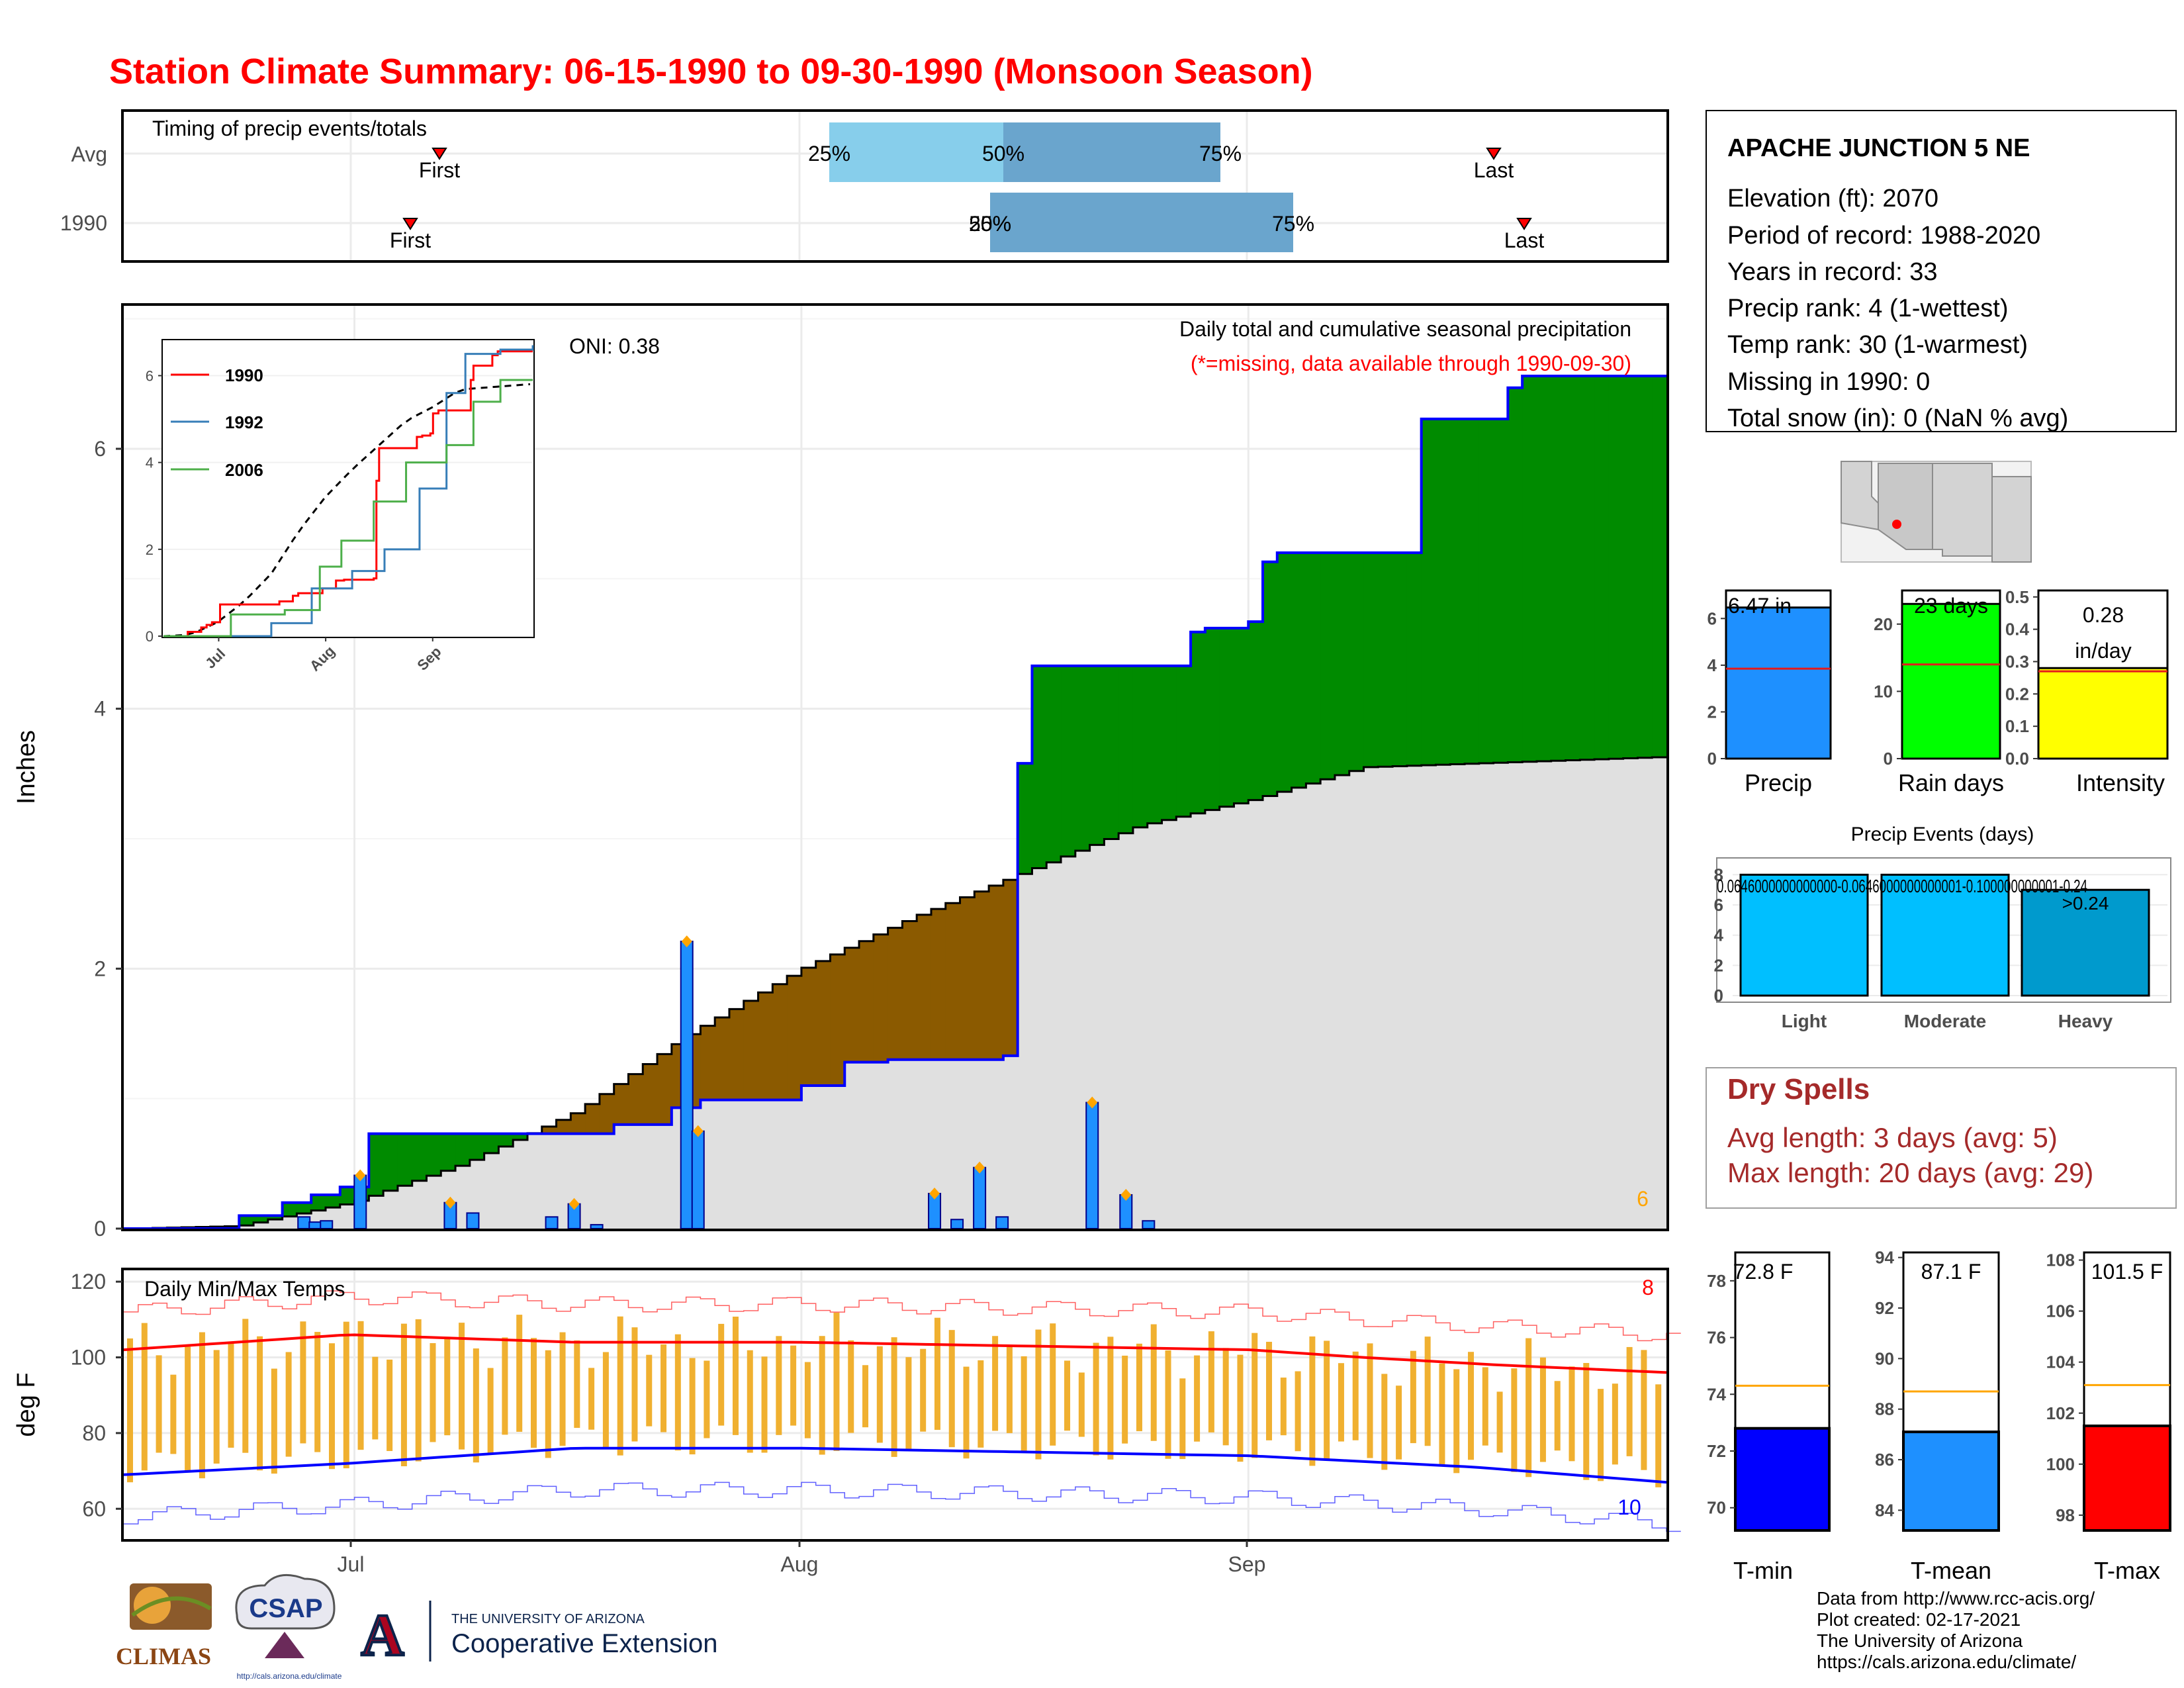 The height and width of the screenshot is (1688, 2184). What do you see at coordinates (347, 510) in the screenshot?
I see `inset-normal-line` at bounding box center [347, 510].